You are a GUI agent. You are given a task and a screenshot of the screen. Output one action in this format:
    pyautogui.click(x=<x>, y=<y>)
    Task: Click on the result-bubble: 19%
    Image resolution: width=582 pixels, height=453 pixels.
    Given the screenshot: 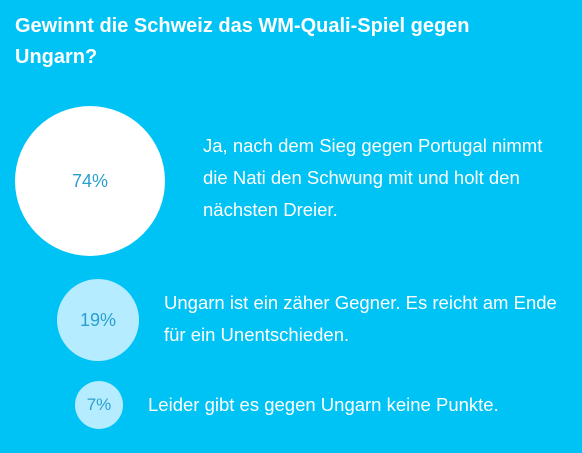 What is the action you would take?
    pyautogui.click(x=98, y=320)
    